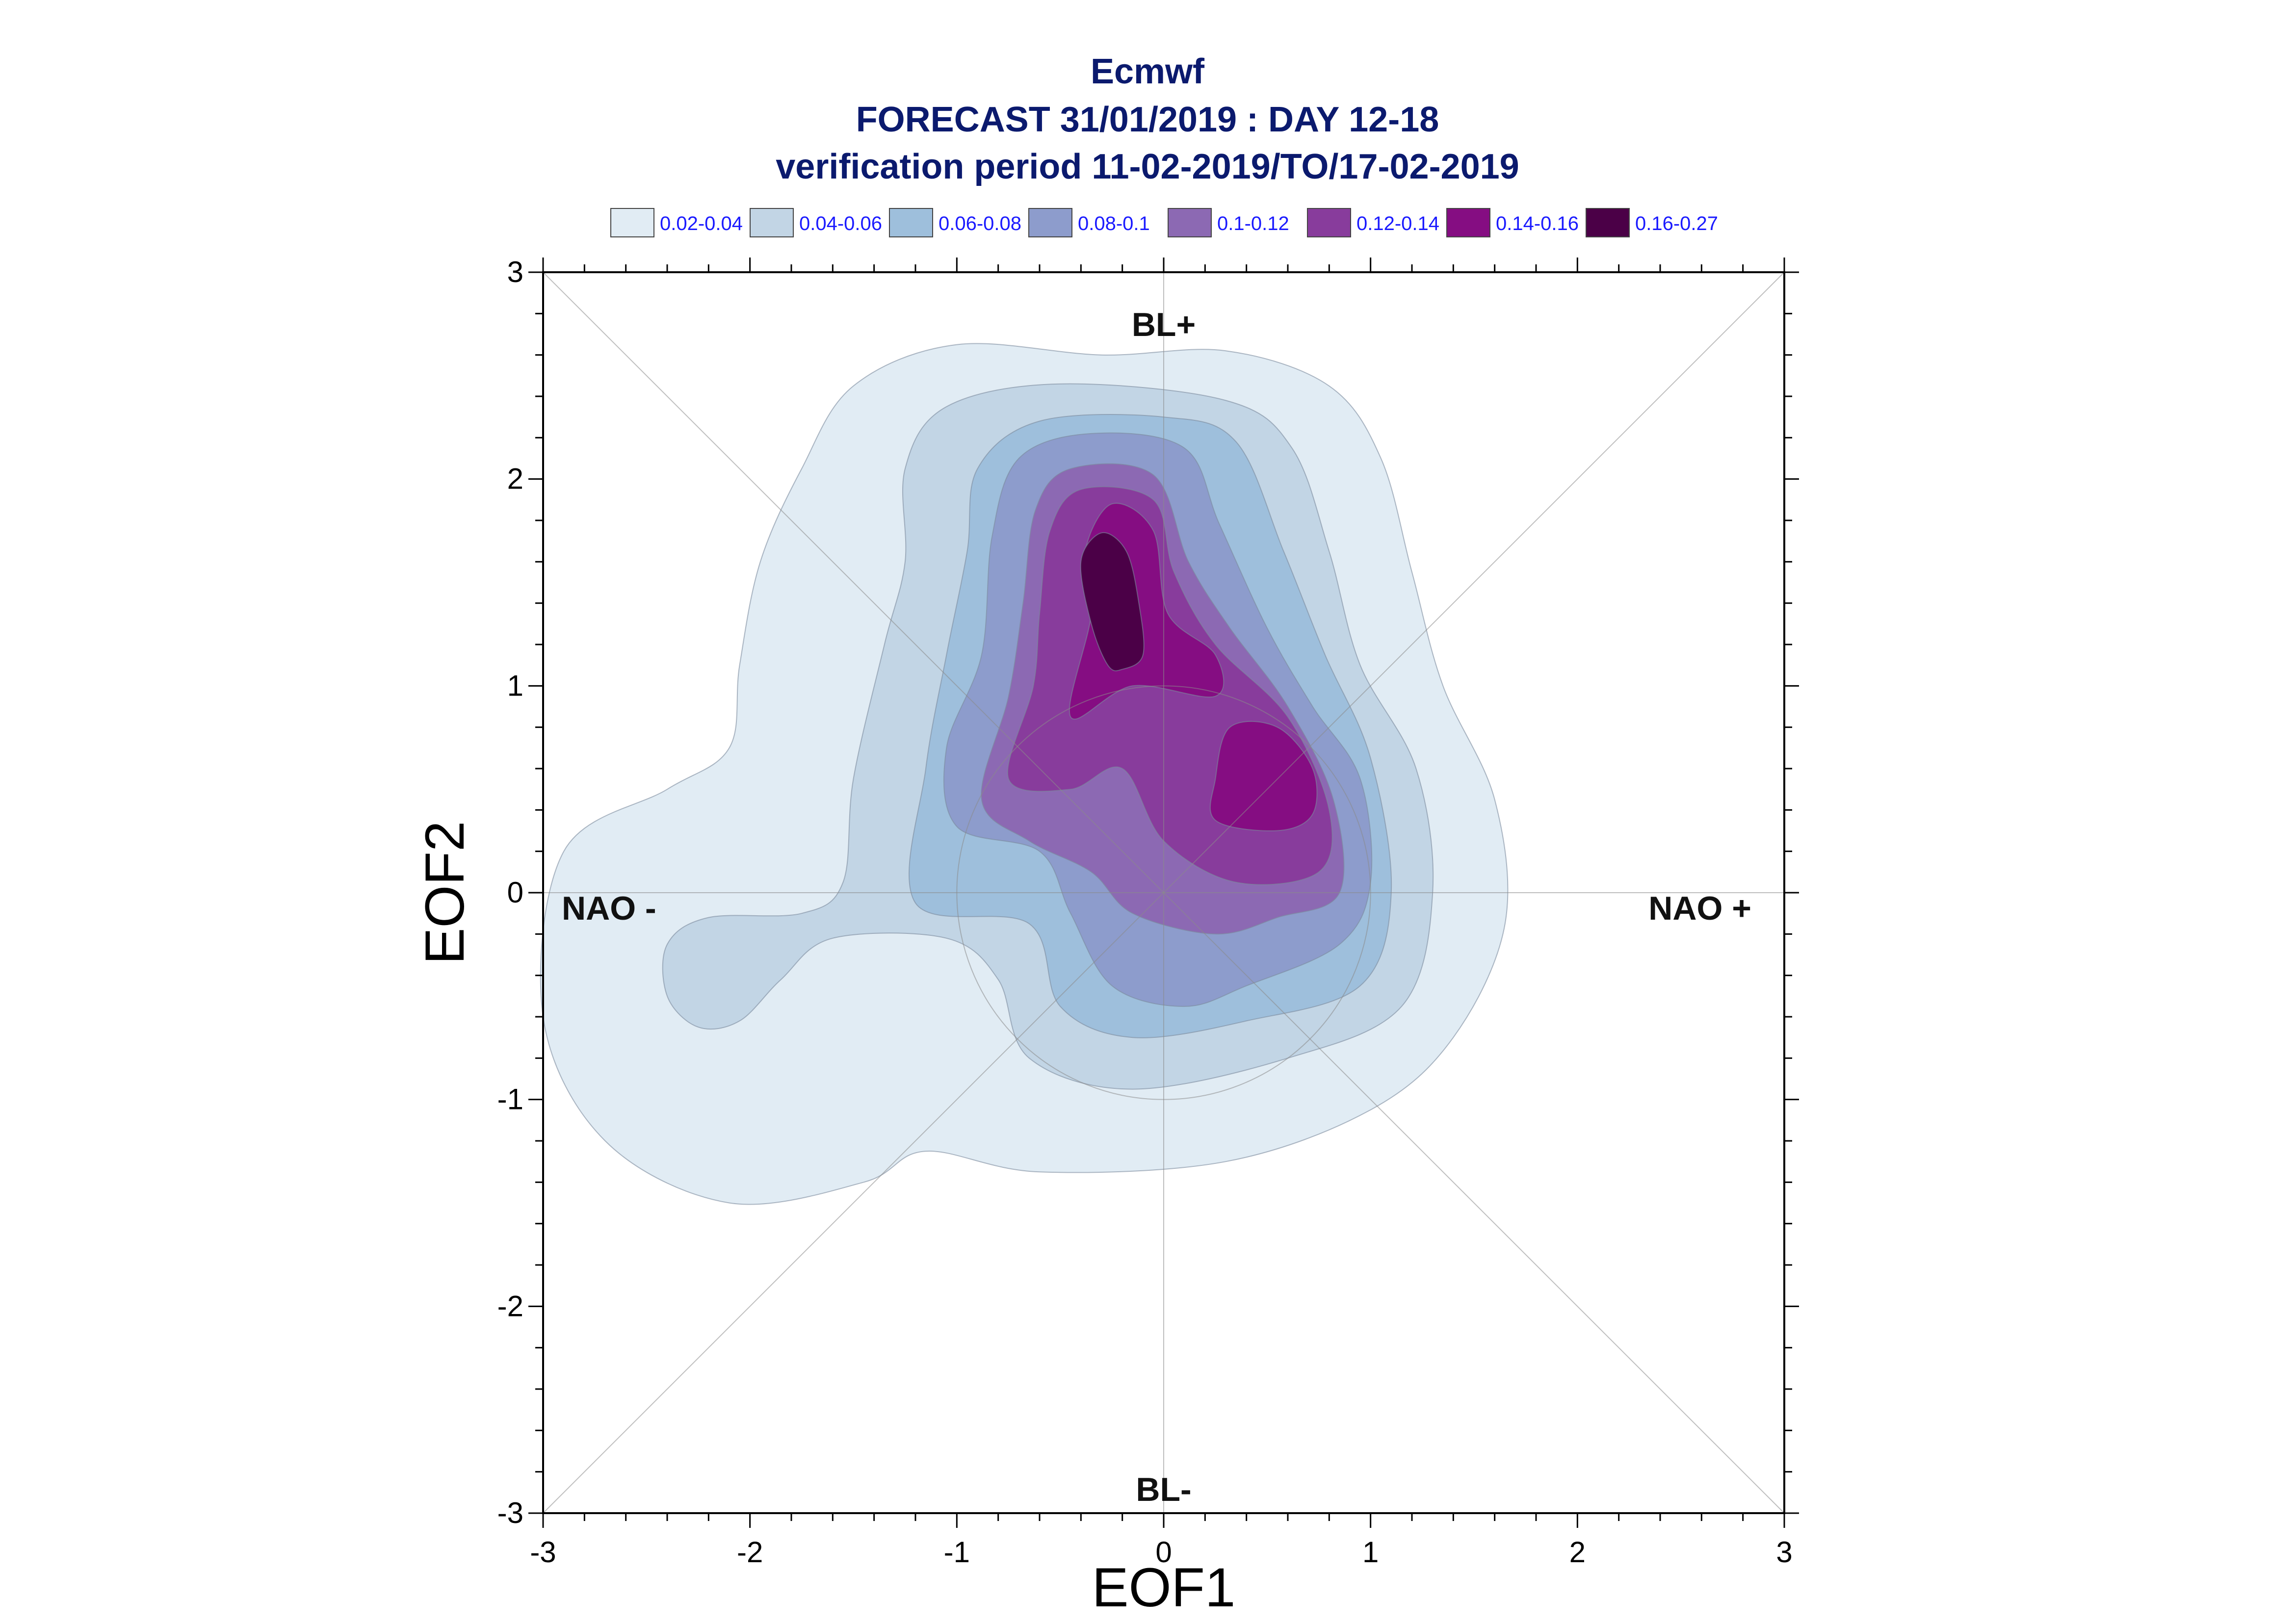  I want to click on legend-label: 0.02-0.04, so click(702, 223).